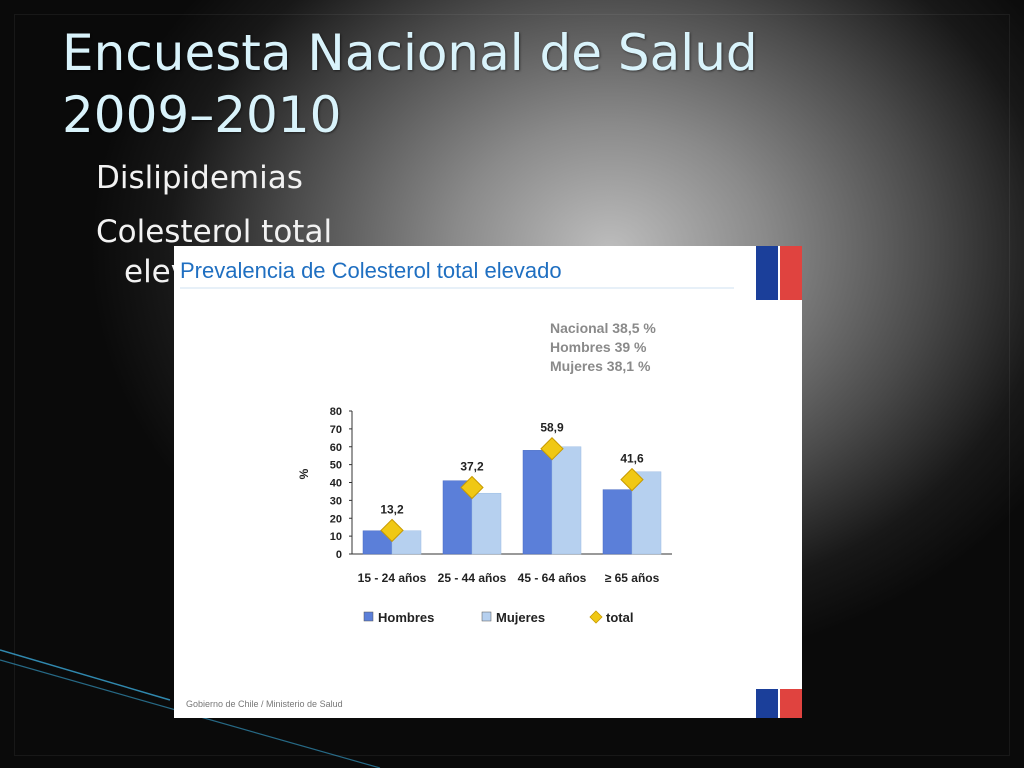 Image resolution: width=1024 pixels, height=768 pixels. I want to click on total-data-label: 13,2, so click(392, 509).